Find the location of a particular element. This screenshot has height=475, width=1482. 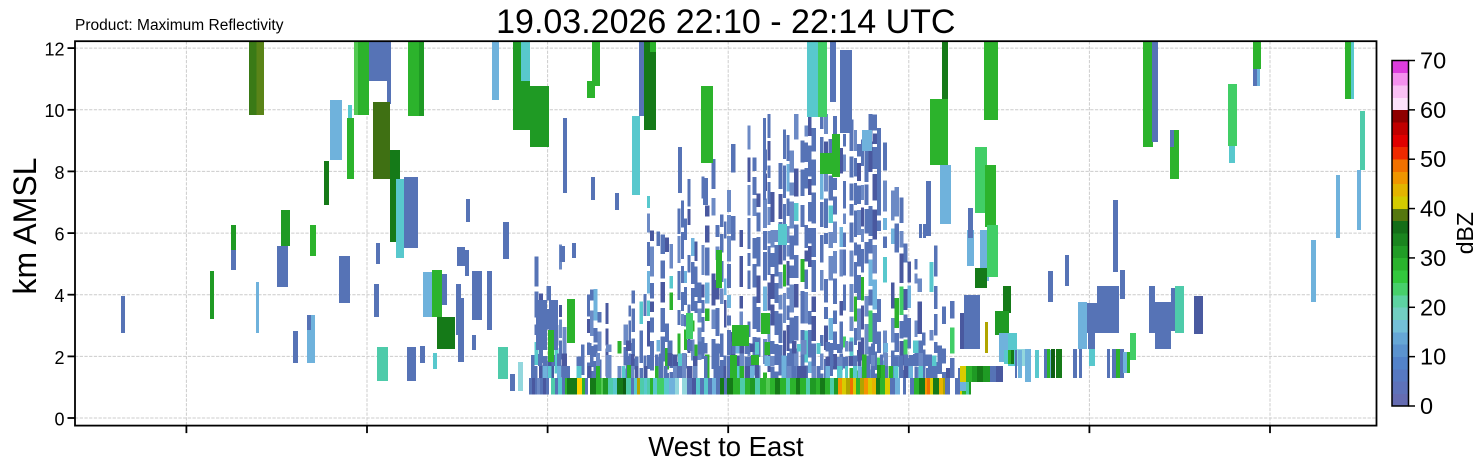

svg-text: Product: Maximum Reflectivity is located at coordinates (179, 25).